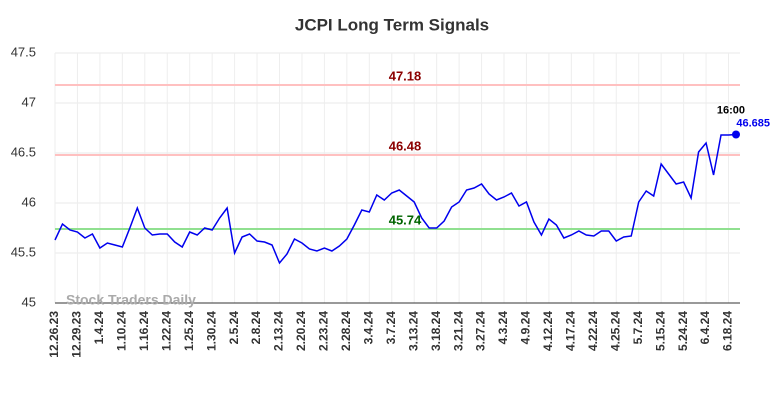 The width and height of the screenshot is (784, 398). Describe the element at coordinates (77, 334) in the screenshot. I see `x-tick-label: 12.29.23` at that location.